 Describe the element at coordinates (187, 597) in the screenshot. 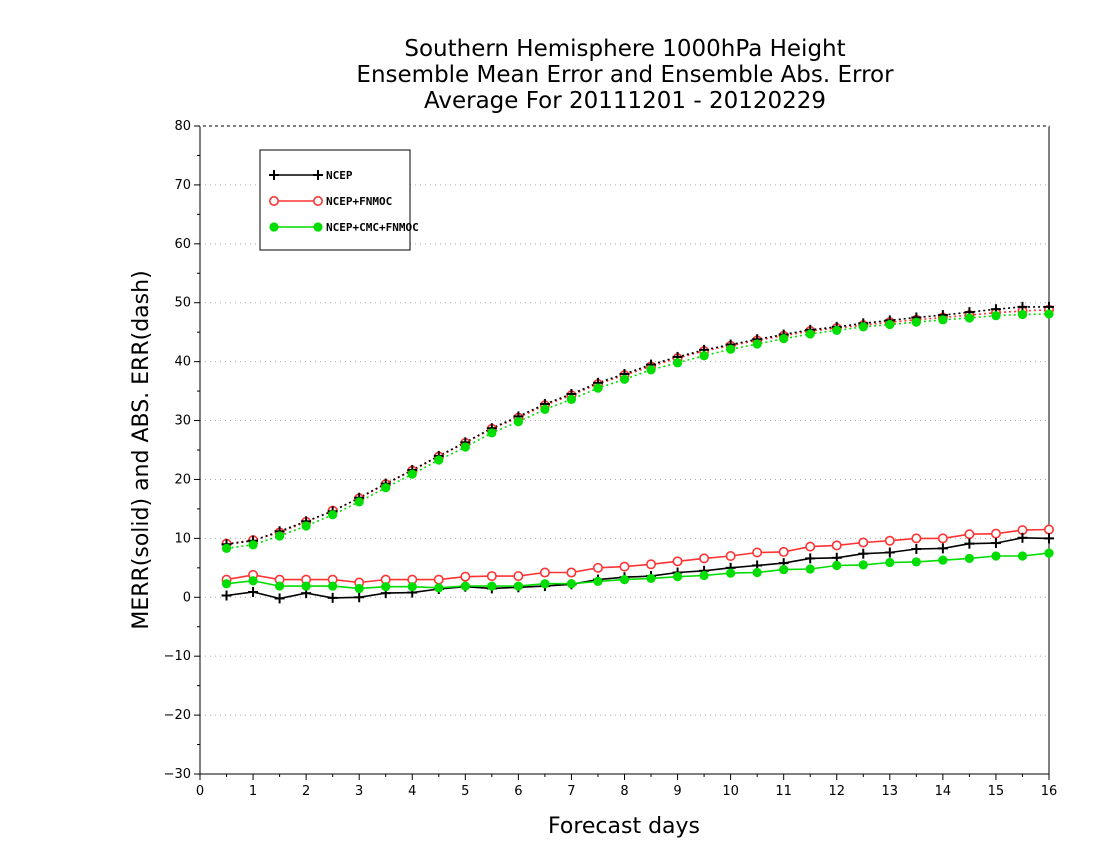

I see `y-tick-label: 0` at that location.